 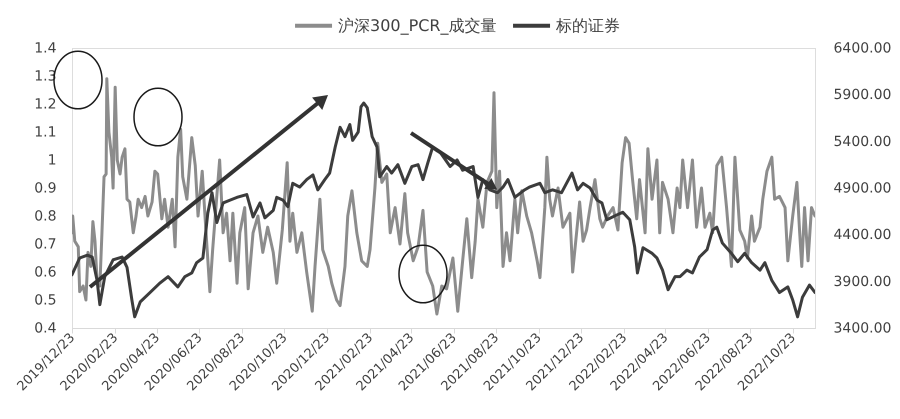 What do you see at coordinates (45, 216) in the screenshot?
I see `y-tick-label: 0.8` at bounding box center [45, 216].